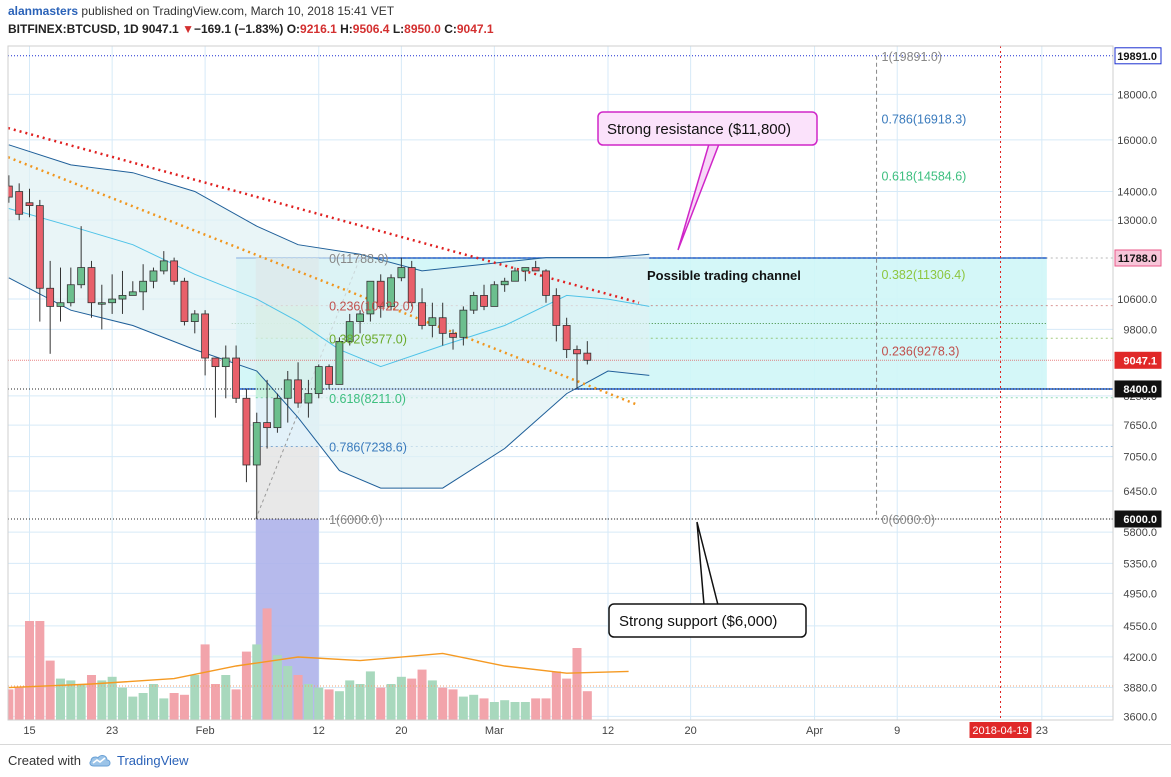  Describe the element at coordinates (912, 57) in the screenshot. I see `fib-ext-level-label: 1(19891.0)` at that location.